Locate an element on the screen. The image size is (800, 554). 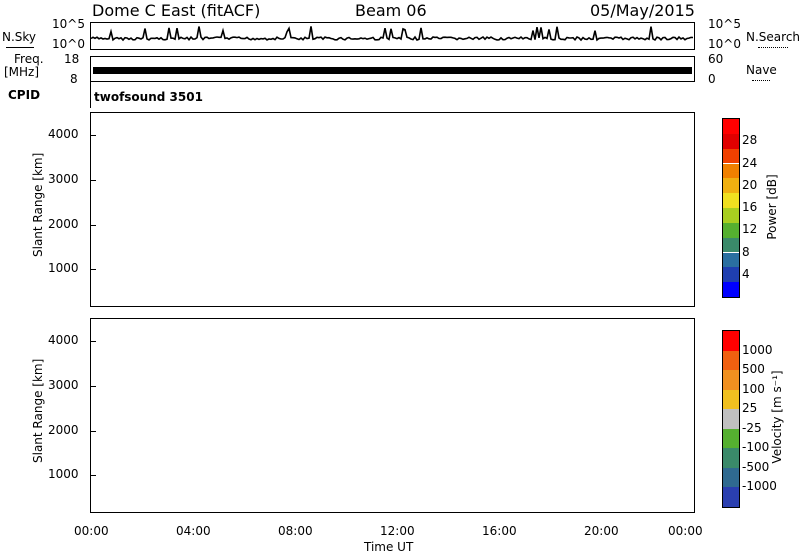
nsky-underline is located at coordinates (20, 47).